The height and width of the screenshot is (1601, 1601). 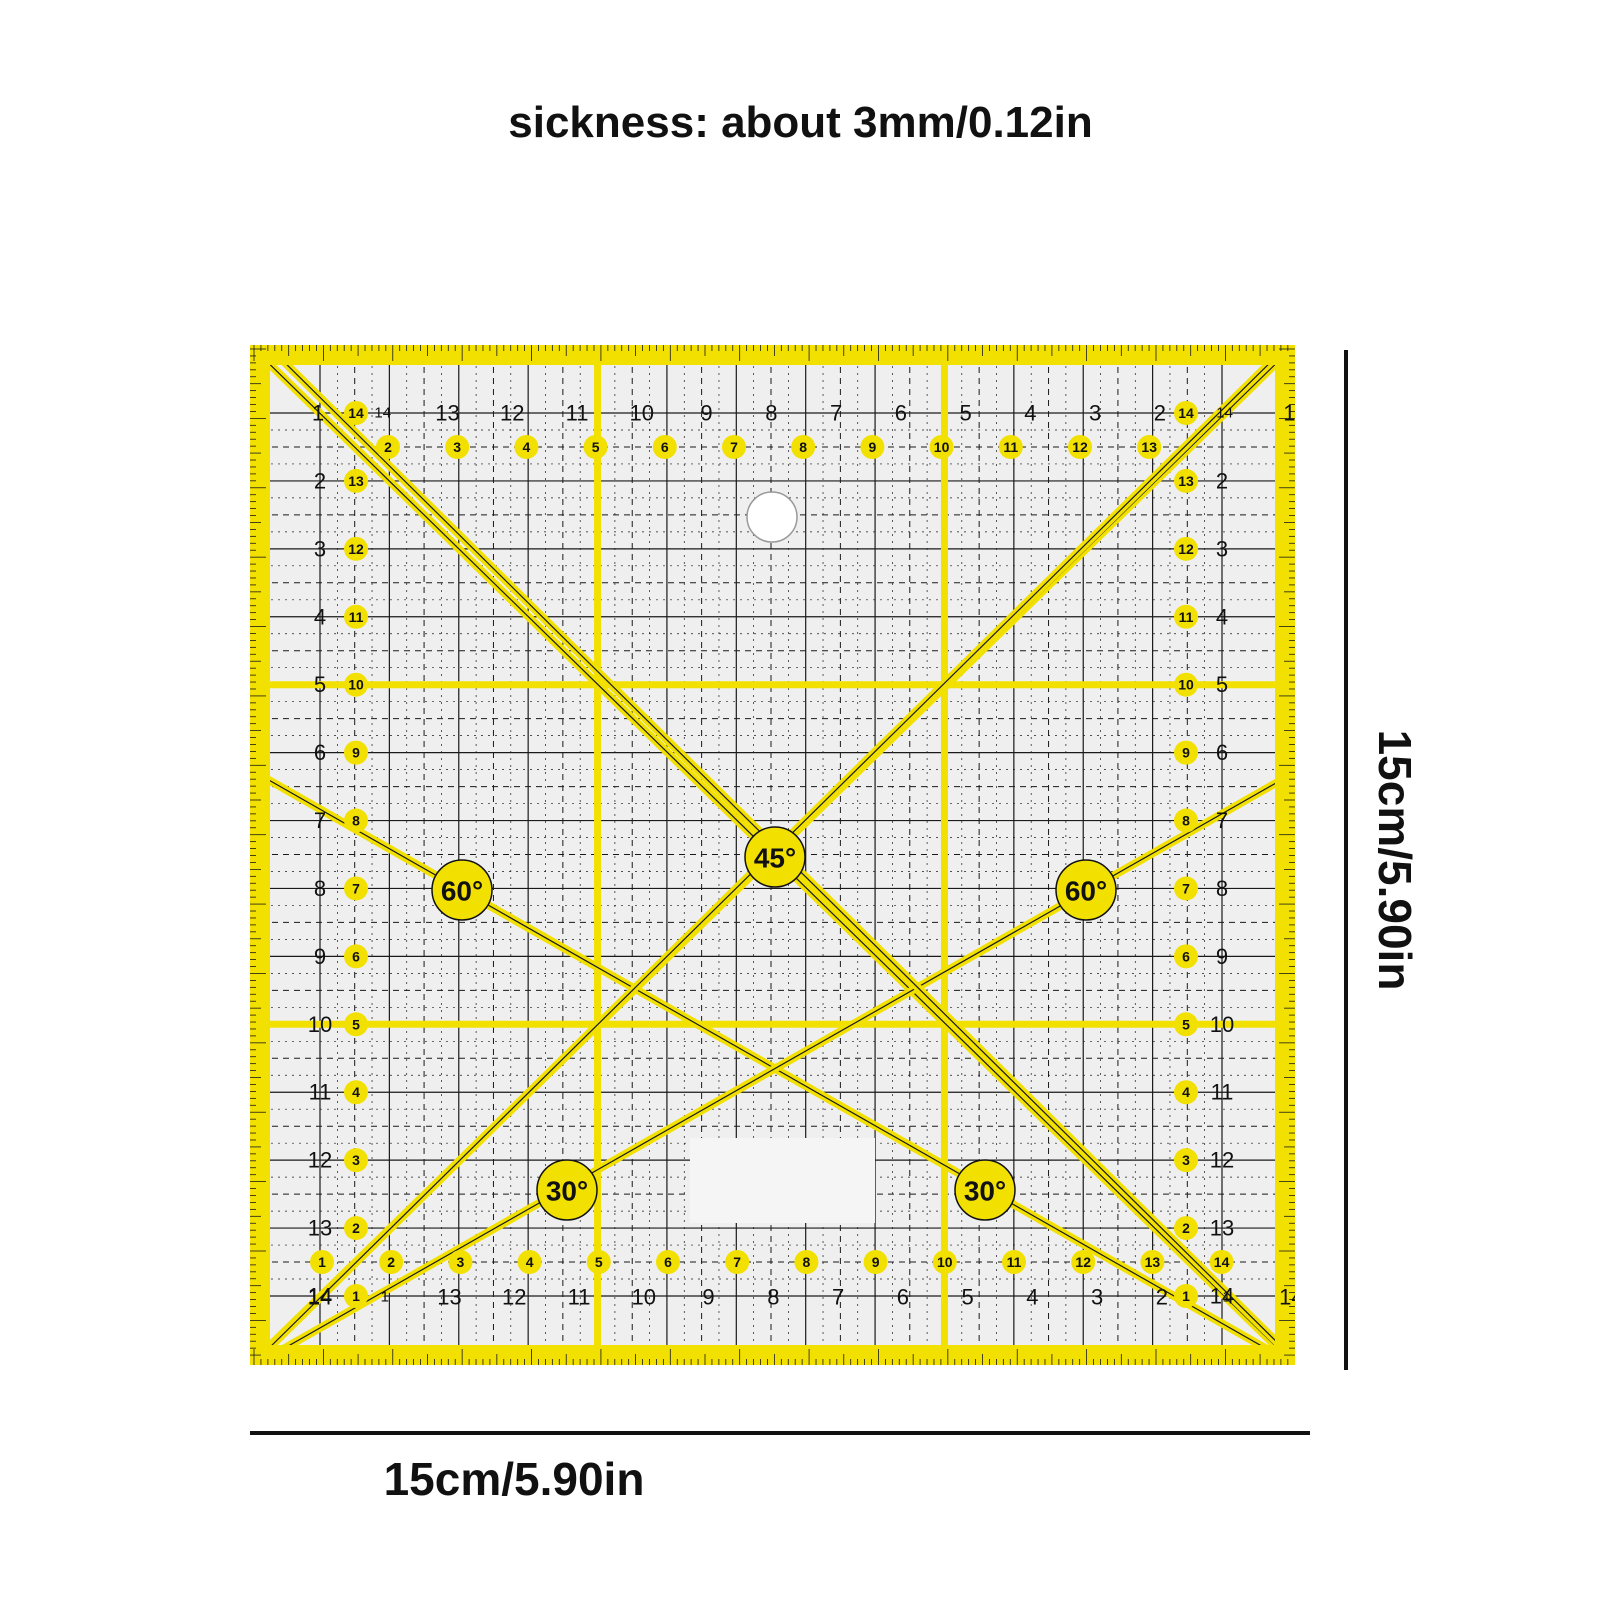 I want to click on dot-scale-left-label: 14, so click(x=356, y=413).